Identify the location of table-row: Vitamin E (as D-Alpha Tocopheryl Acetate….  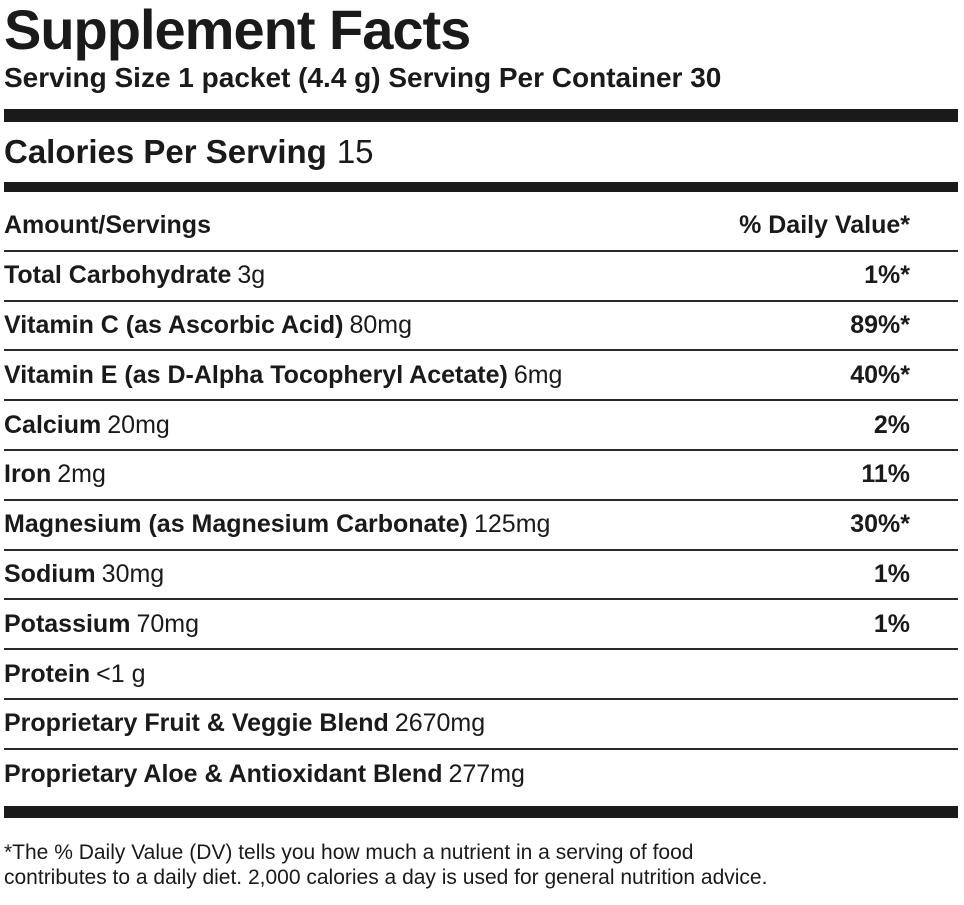
(481, 376).